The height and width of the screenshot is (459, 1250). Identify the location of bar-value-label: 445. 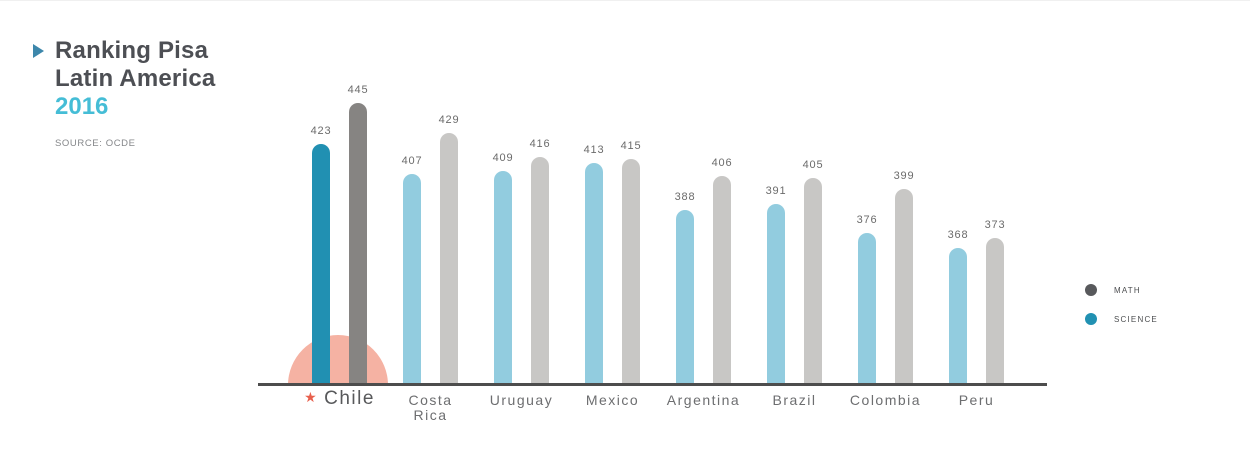
(358, 89).